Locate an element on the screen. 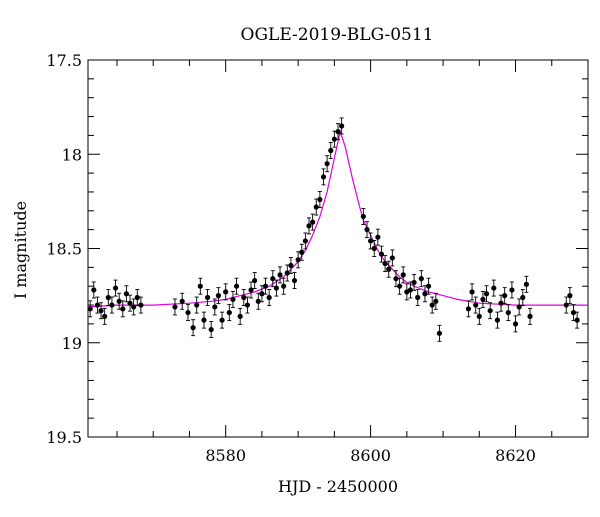 This screenshot has width=600, height=517. x-tick-label: 8600 is located at coordinates (370, 455).